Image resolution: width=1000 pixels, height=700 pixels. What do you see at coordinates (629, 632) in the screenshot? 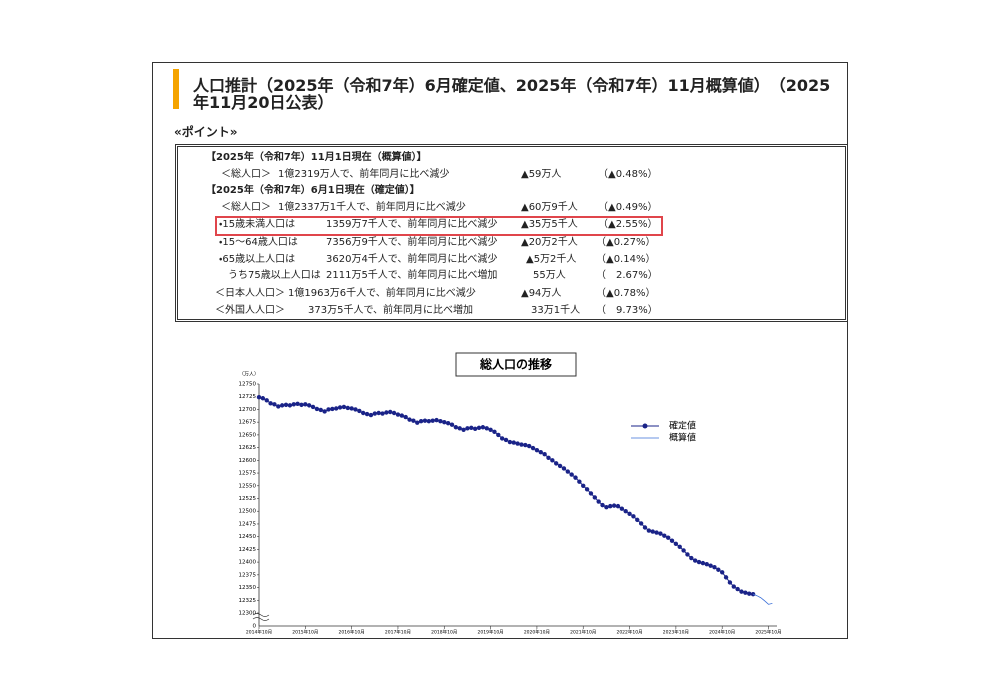
I see `x-tick-label: 2022年10月` at bounding box center [629, 632].